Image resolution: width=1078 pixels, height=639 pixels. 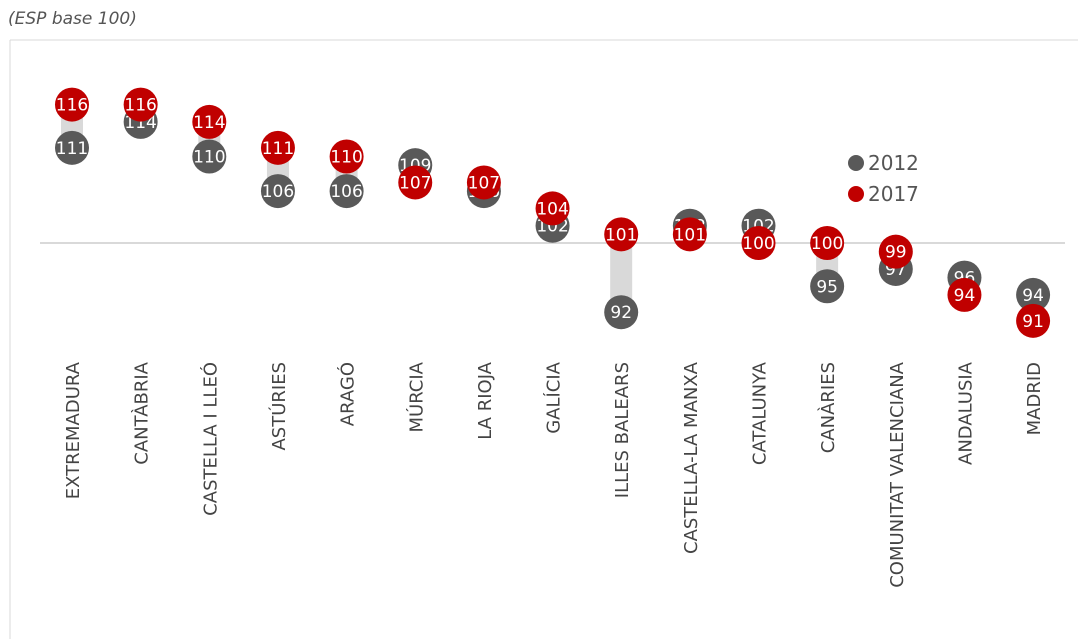 I want to click on category-label: ILLES BALEARS, so click(x=622, y=430).